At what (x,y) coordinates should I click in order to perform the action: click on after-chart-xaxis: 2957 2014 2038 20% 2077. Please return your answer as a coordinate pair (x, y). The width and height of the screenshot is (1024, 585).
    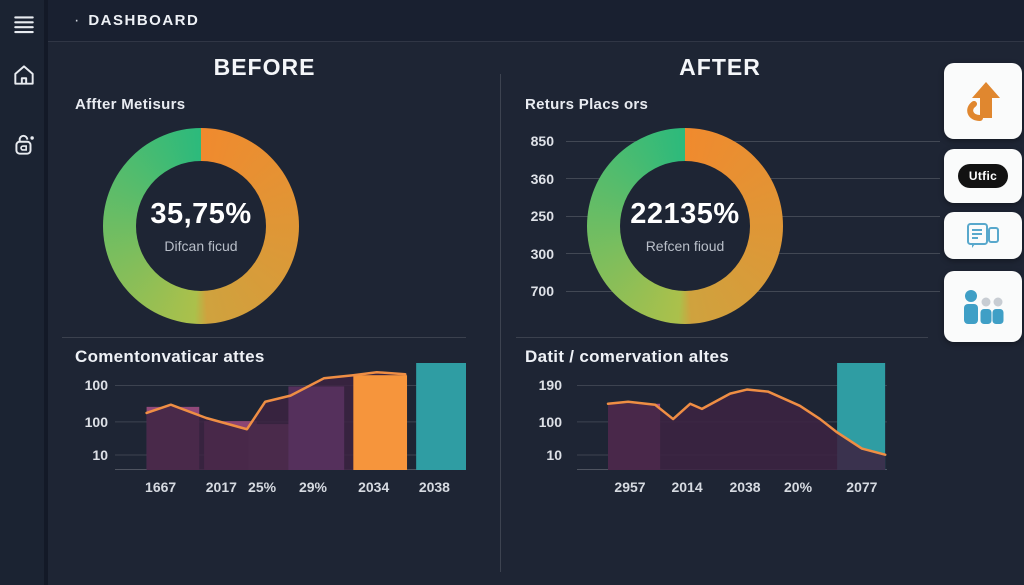
    Looking at the image, I should click on (732, 488).